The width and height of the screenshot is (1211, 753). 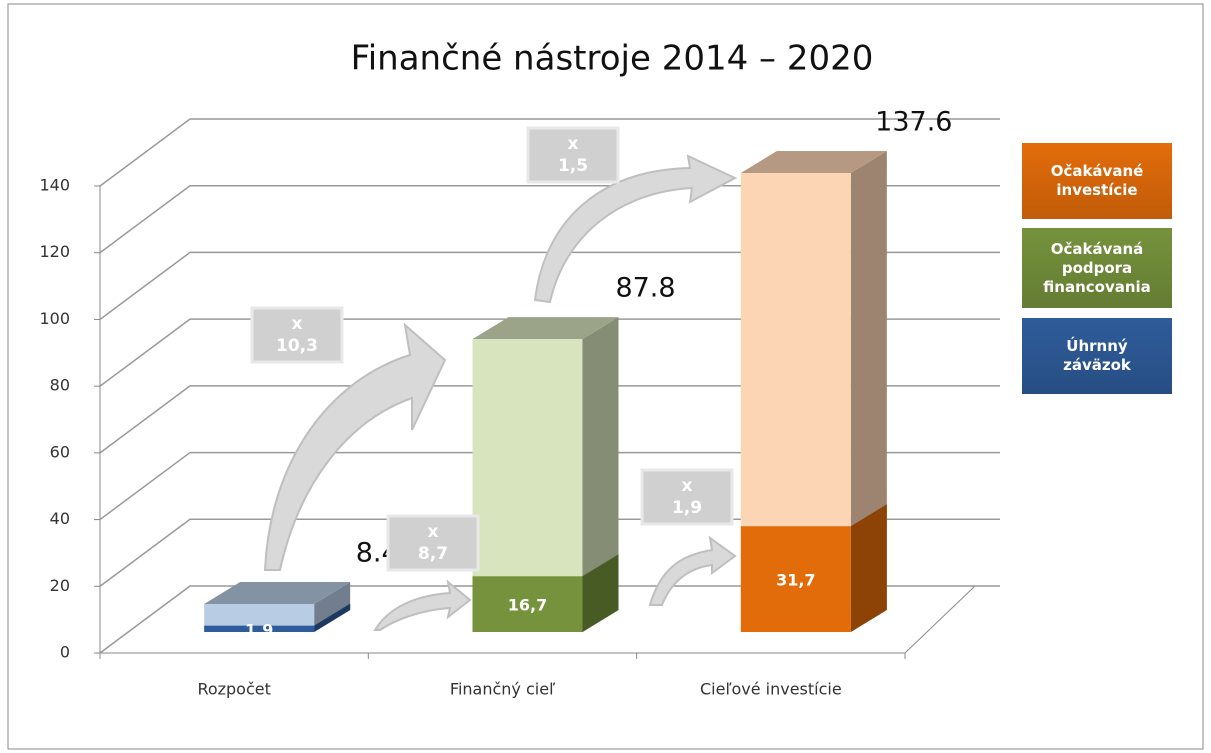 What do you see at coordinates (54, 185) in the screenshot?
I see `y-tick-label: 140` at bounding box center [54, 185].